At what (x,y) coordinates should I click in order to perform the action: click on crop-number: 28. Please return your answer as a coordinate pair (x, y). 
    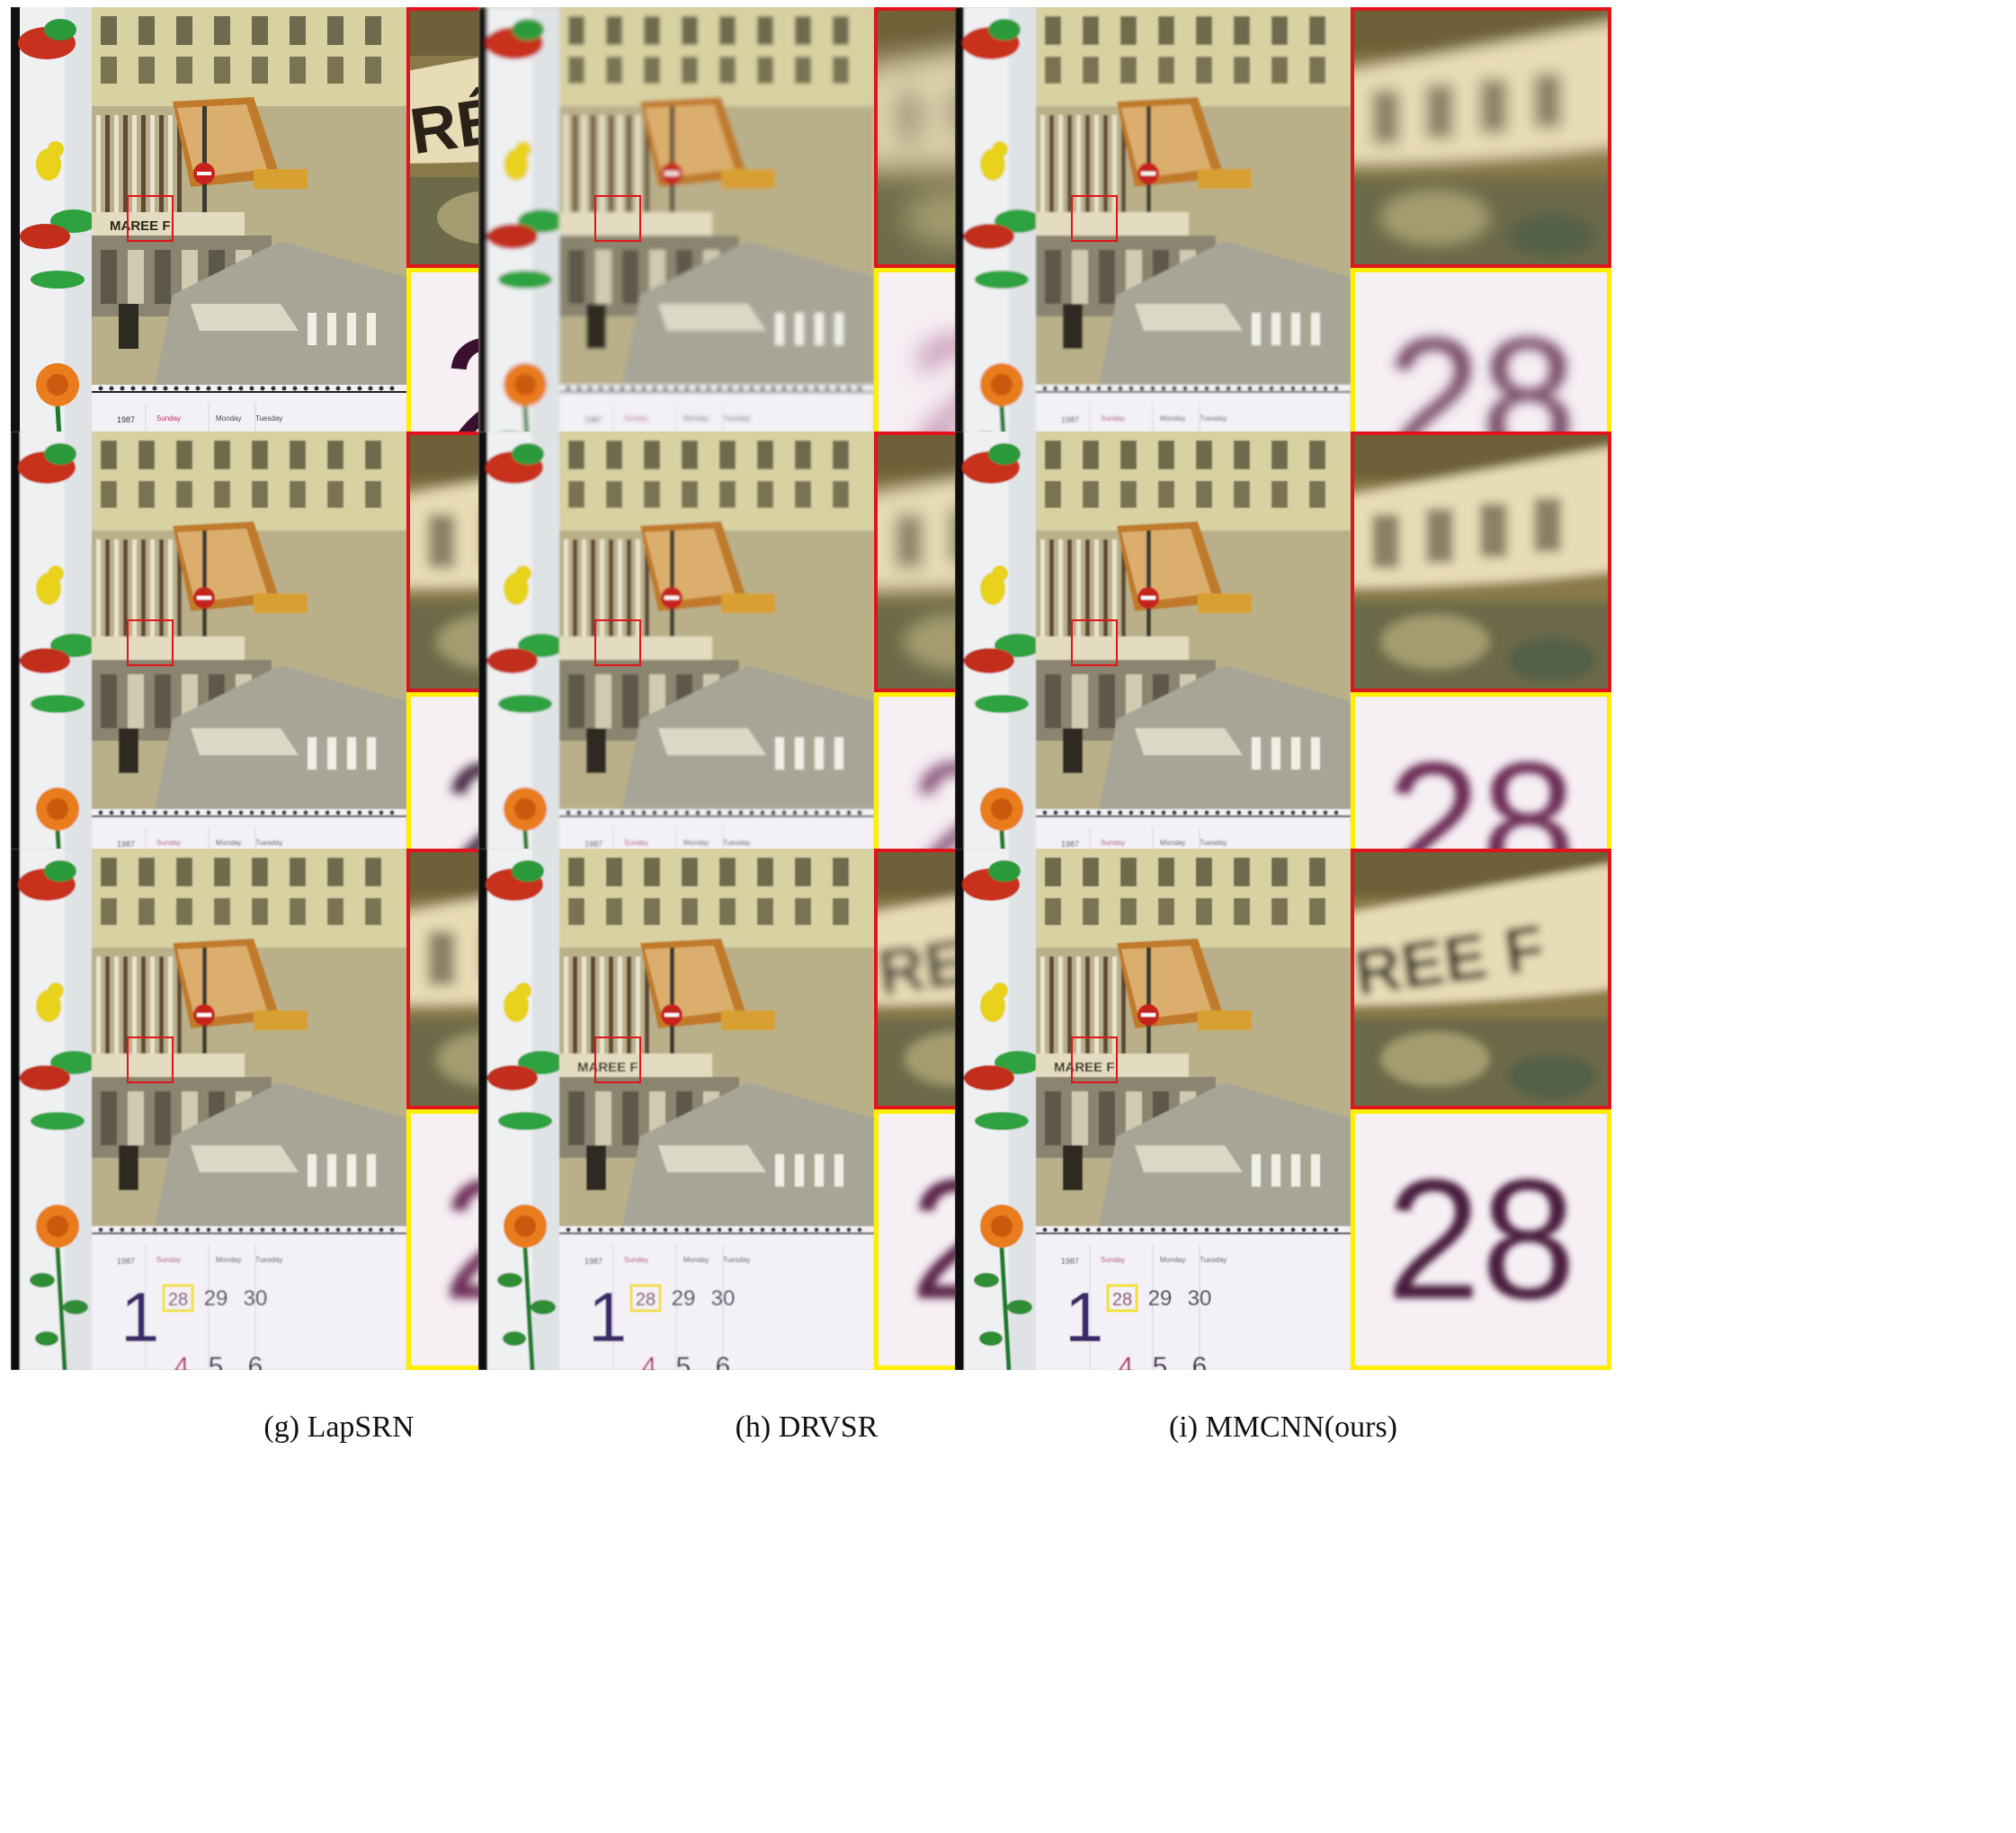
    Looking at the image, I should click on (1480, 1240).